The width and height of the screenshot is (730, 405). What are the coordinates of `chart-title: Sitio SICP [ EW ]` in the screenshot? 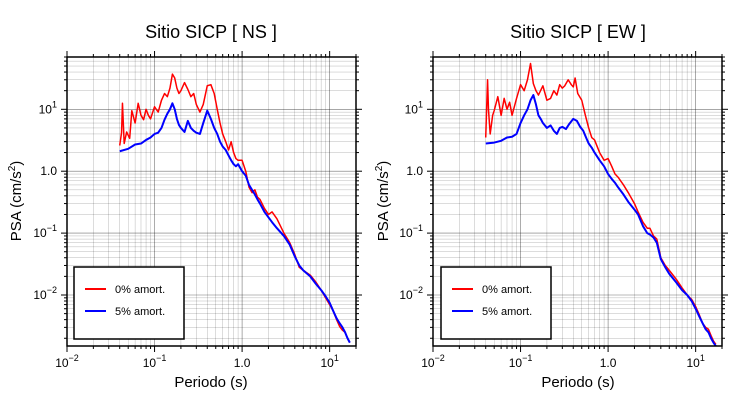 It's located at (578, 32).